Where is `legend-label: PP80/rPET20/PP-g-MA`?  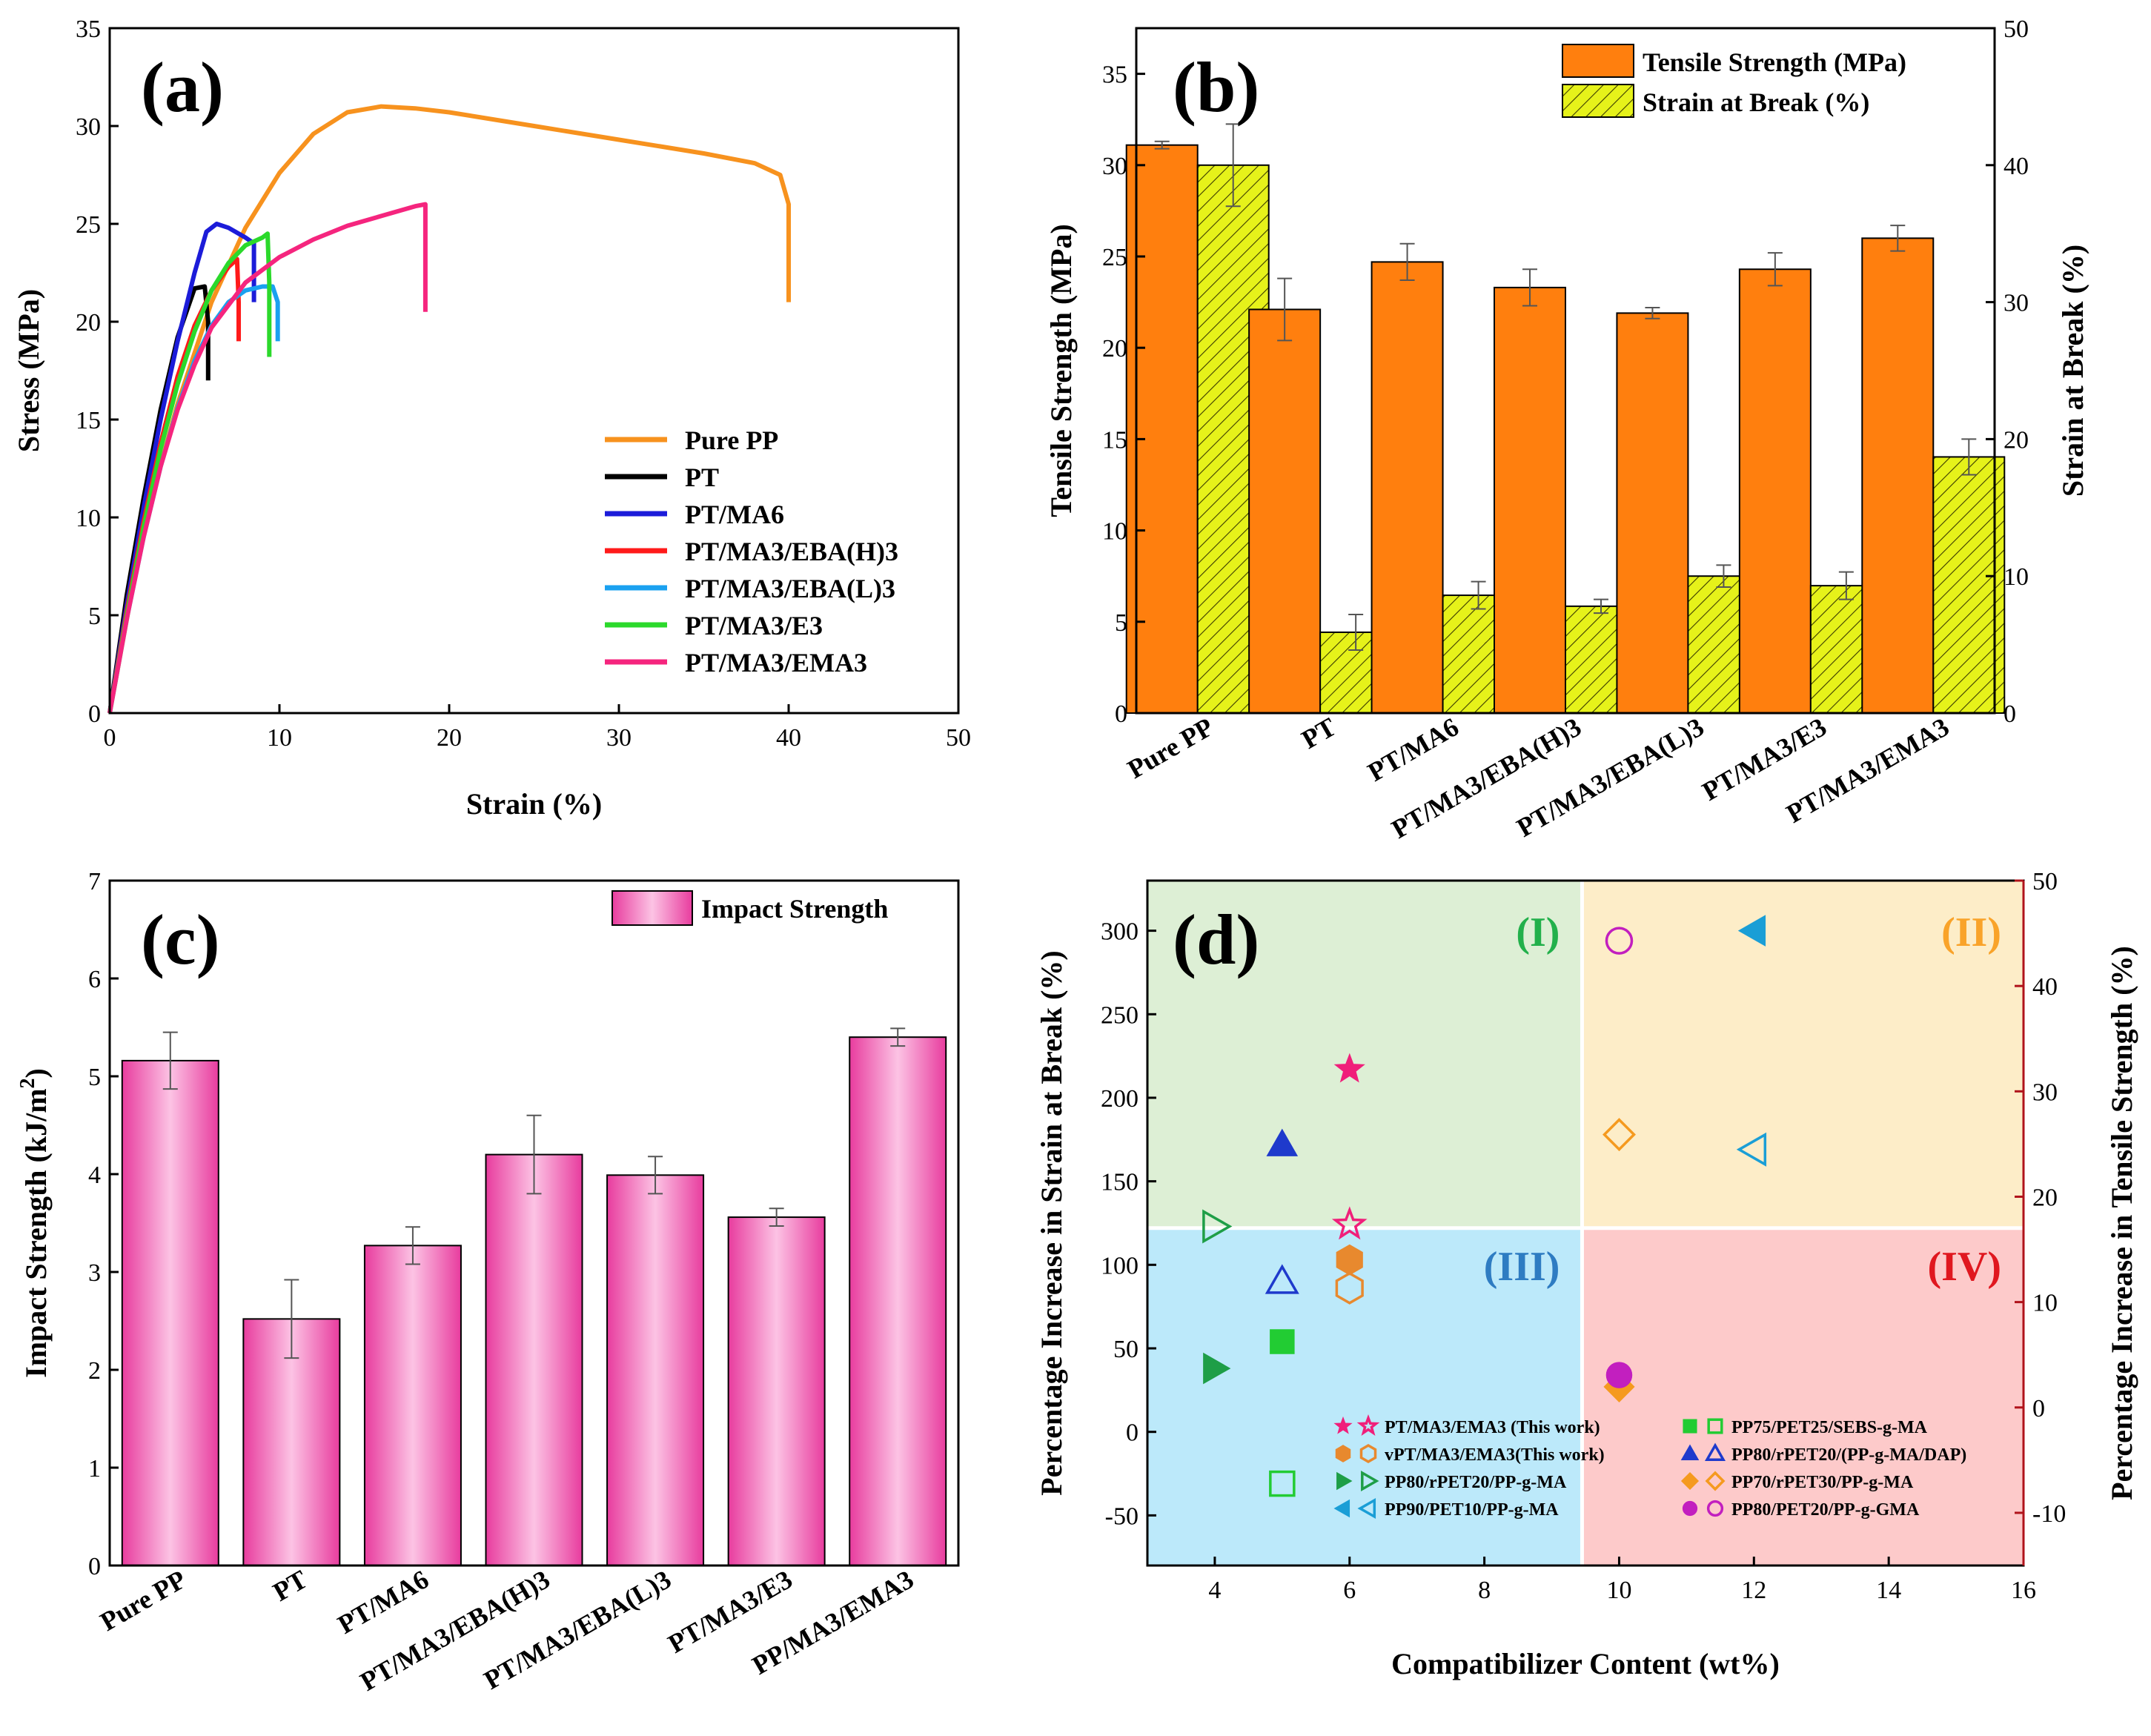
legend-label: PP80/rPET20/PP-g-MA is located at coordinates (1476, 1483).